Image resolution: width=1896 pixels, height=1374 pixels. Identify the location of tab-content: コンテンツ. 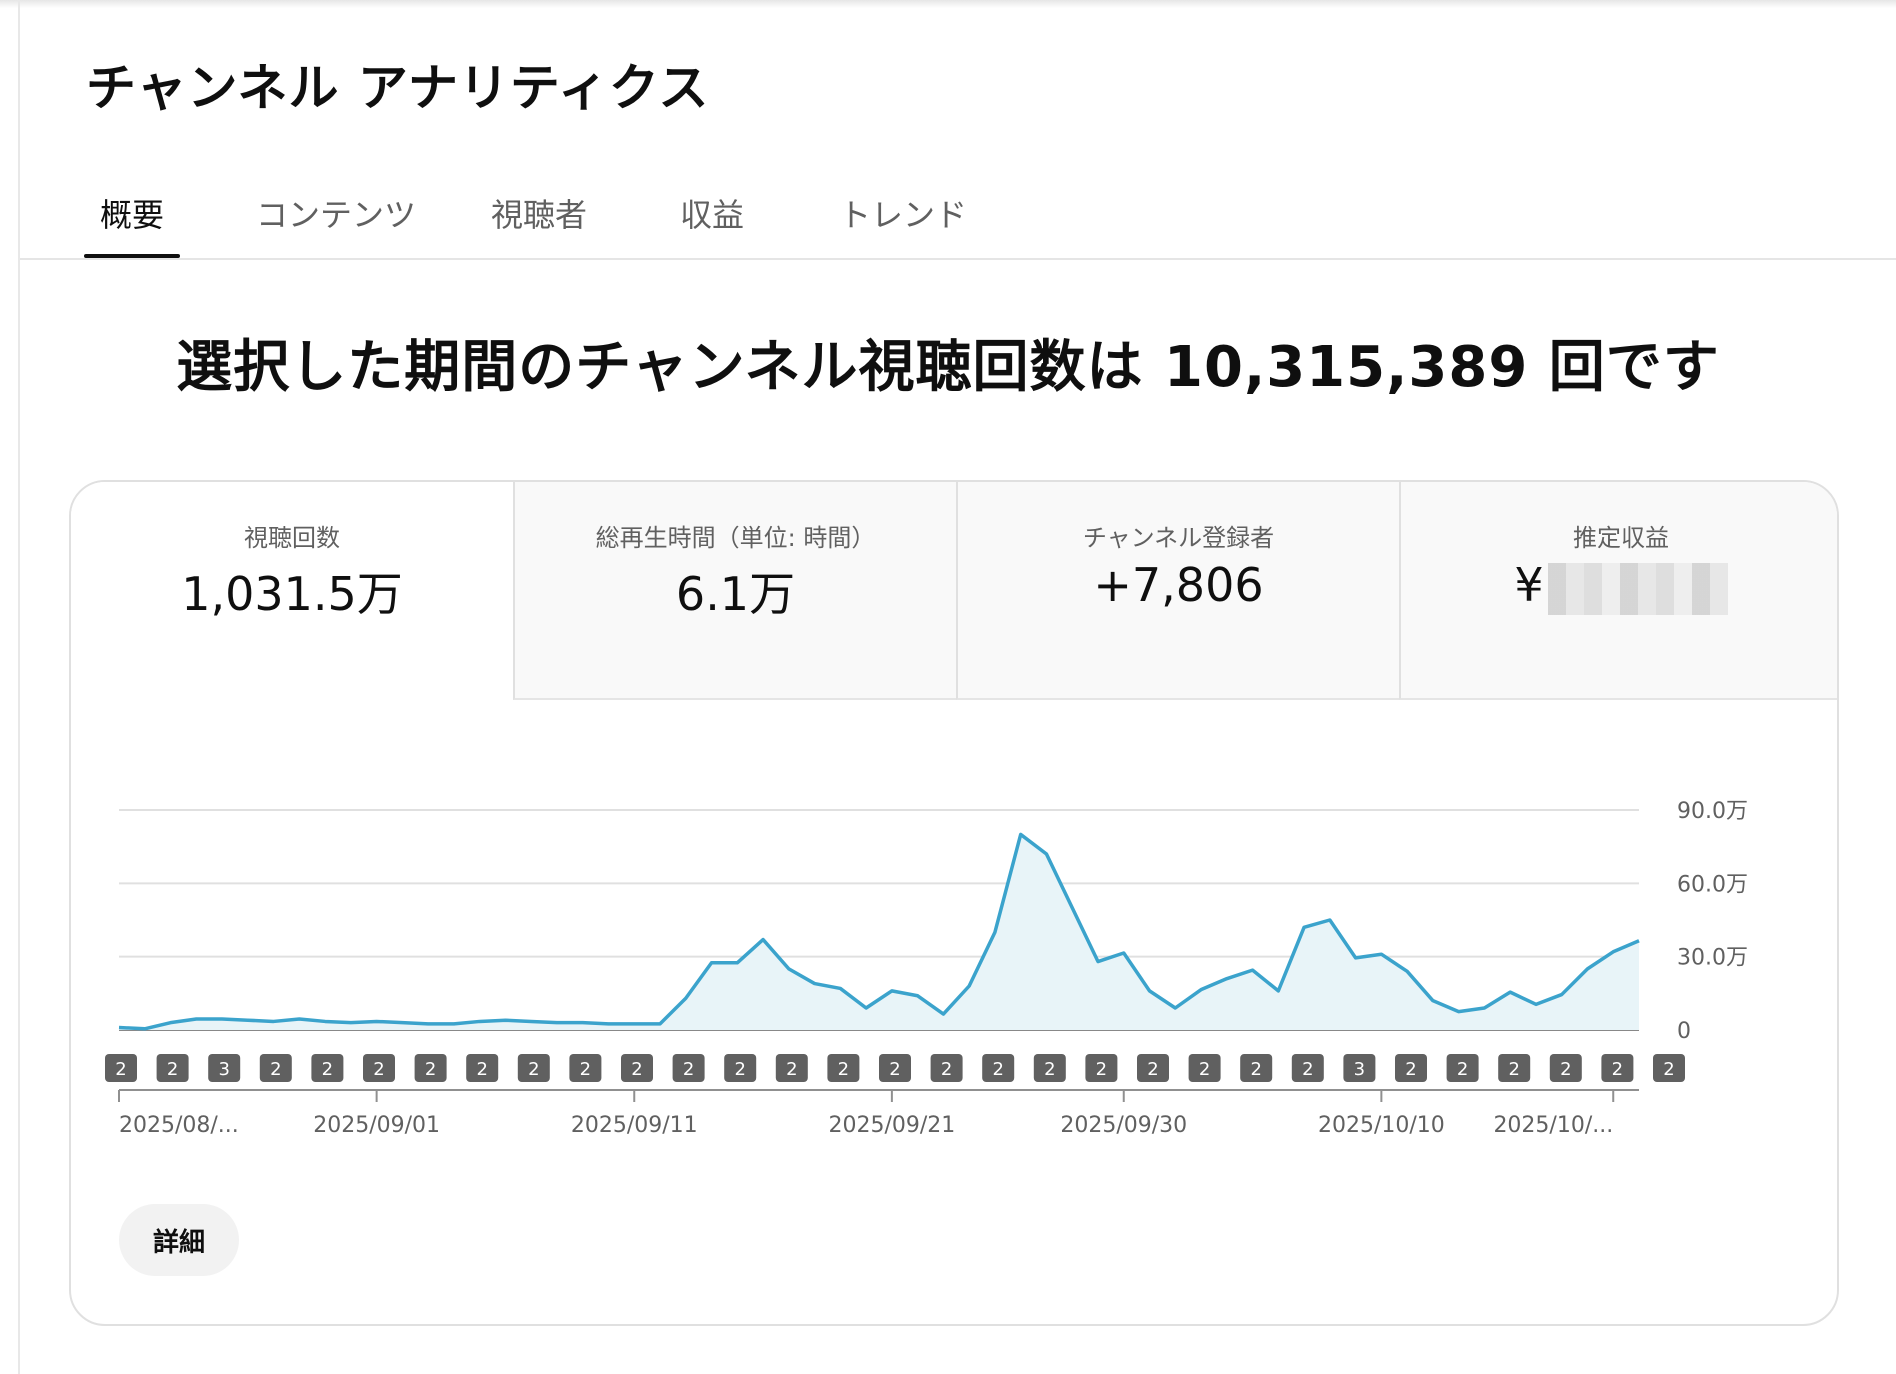
(336, 219).